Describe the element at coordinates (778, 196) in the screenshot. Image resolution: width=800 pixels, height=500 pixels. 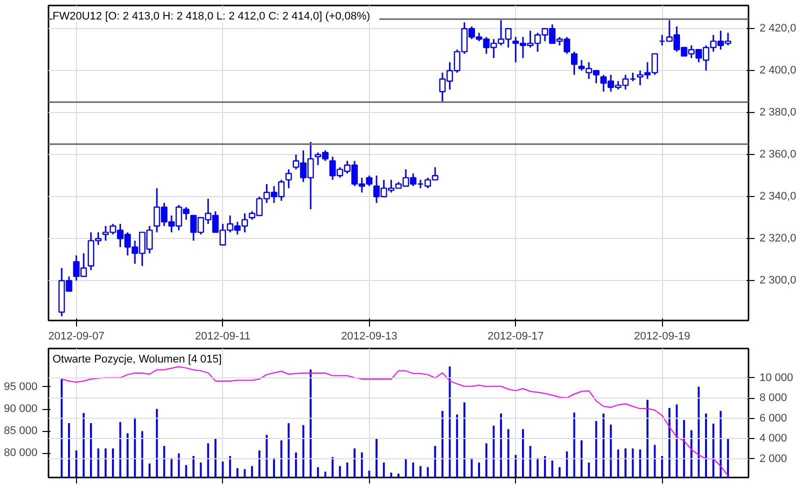
I see `y-tick-label: 2 340,0` at that location.